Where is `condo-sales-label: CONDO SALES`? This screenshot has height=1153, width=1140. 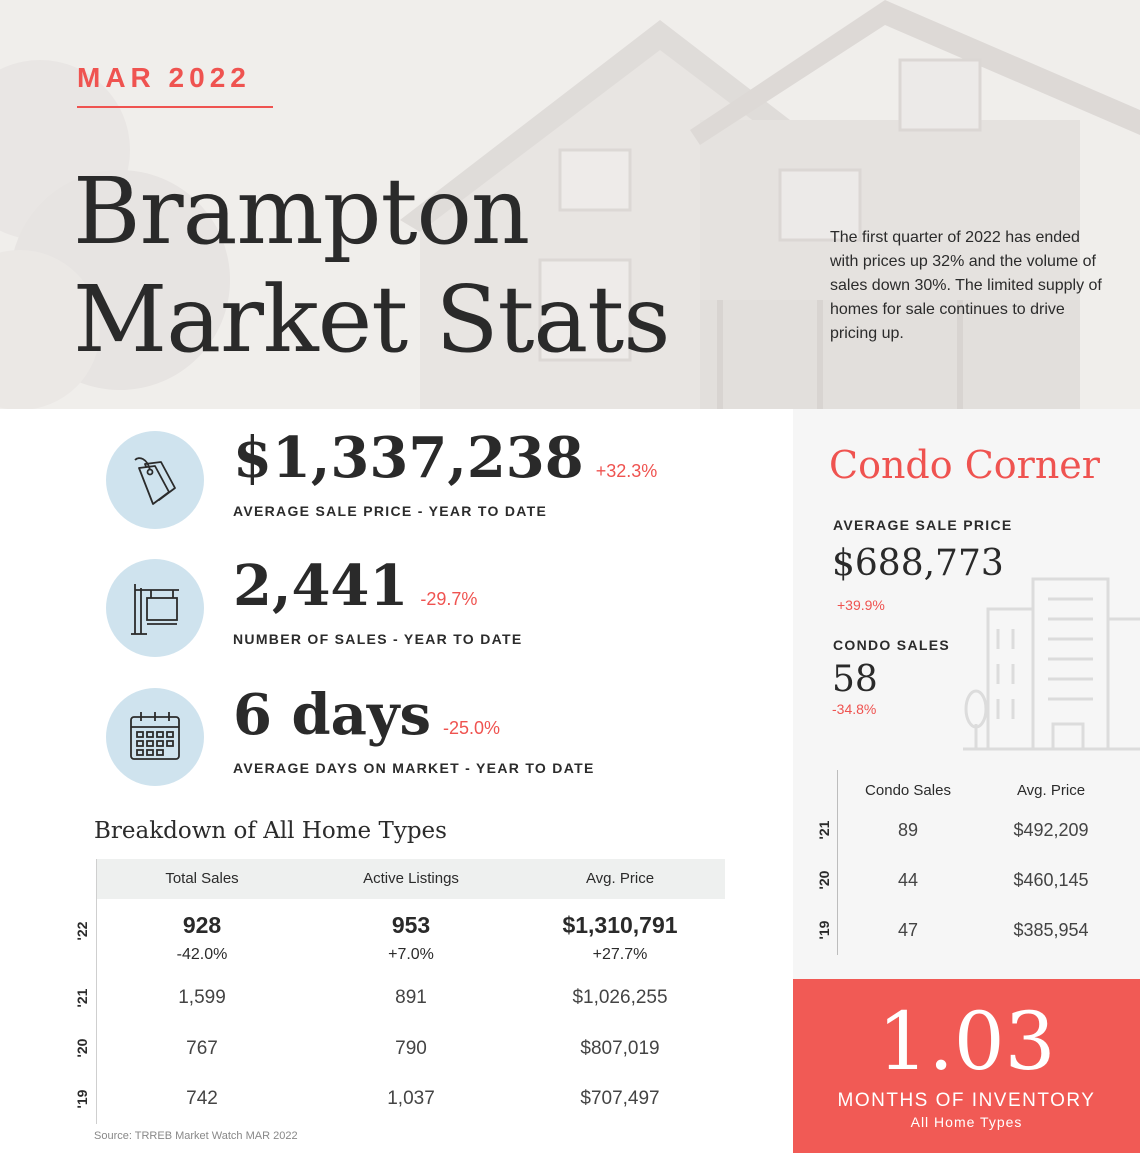 condo-sales-label: CONDO SALES is located at coordinates (891, 645).